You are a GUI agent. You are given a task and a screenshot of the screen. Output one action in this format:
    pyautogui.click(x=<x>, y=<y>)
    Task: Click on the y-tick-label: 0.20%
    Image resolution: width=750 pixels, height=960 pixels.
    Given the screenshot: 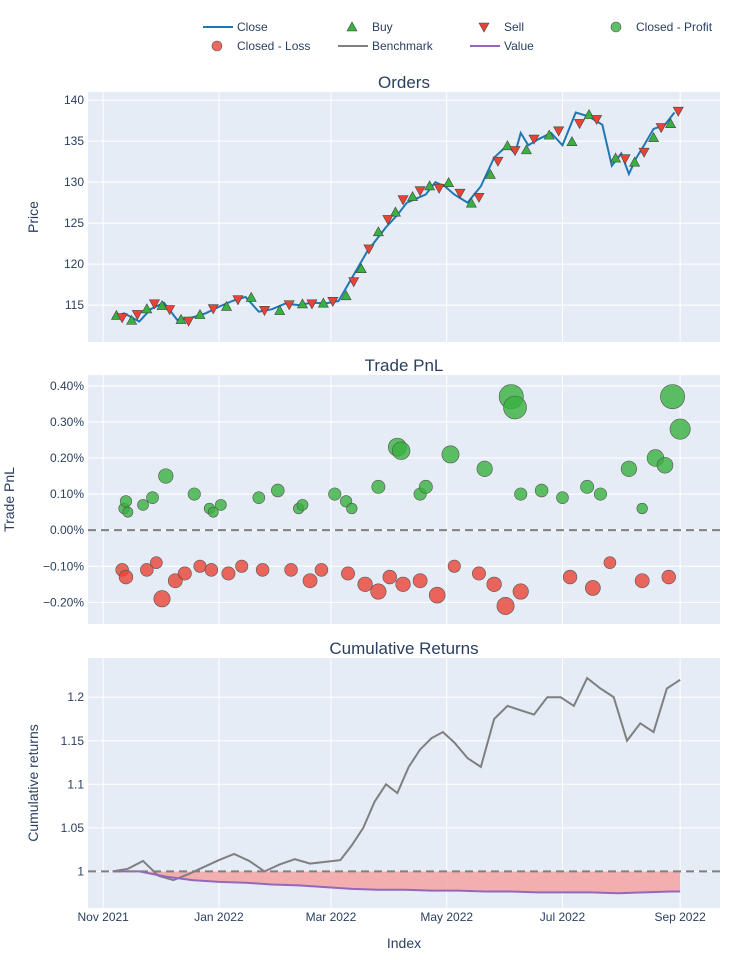 What is the action you would take?
    pyautogui.click(x=67, y=458)
    